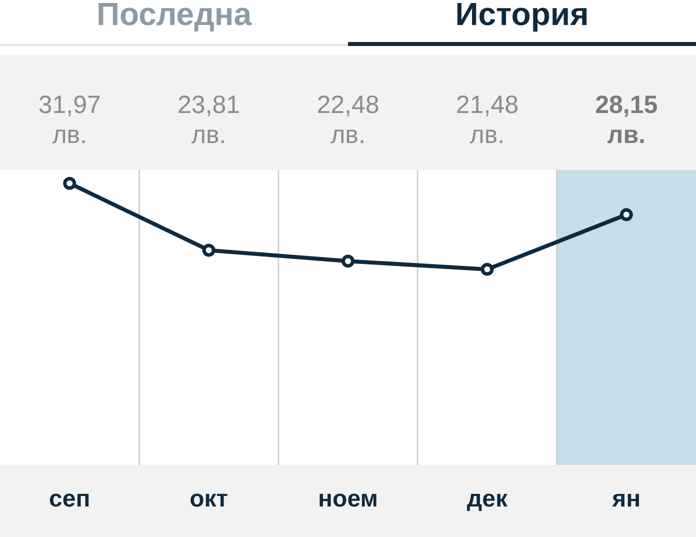  Describe the element at coordinates (209, 499) in the screenshot. I see `x-tick-label: окт` at that location.